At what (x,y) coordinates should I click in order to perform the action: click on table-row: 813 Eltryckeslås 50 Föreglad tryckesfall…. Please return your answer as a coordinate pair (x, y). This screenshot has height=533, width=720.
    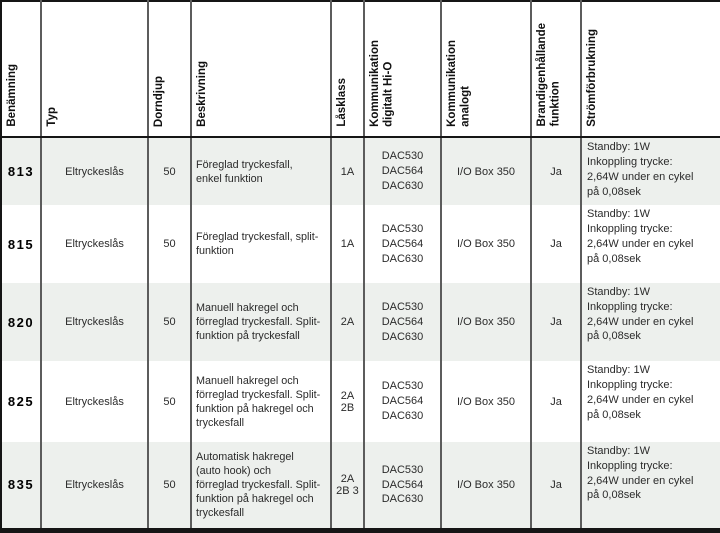
    Looking at the image, I should click on (360, 171).